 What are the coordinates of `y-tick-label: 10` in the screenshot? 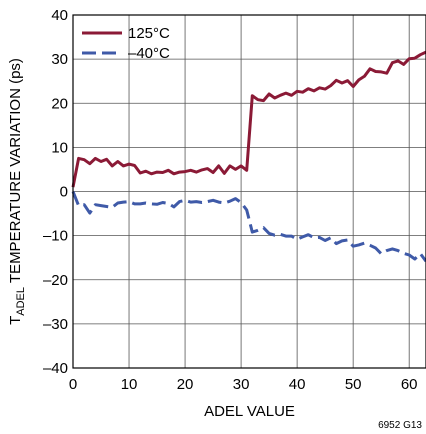 It's located at (59, 147).